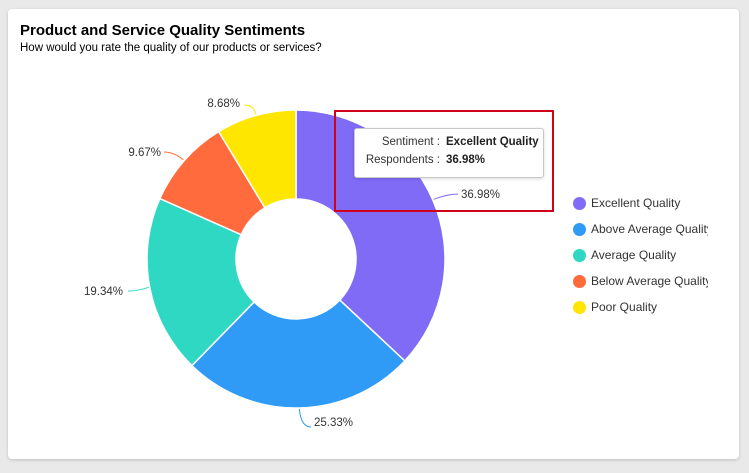  I want to click on data-label: 19.34%, so click(103, 292).